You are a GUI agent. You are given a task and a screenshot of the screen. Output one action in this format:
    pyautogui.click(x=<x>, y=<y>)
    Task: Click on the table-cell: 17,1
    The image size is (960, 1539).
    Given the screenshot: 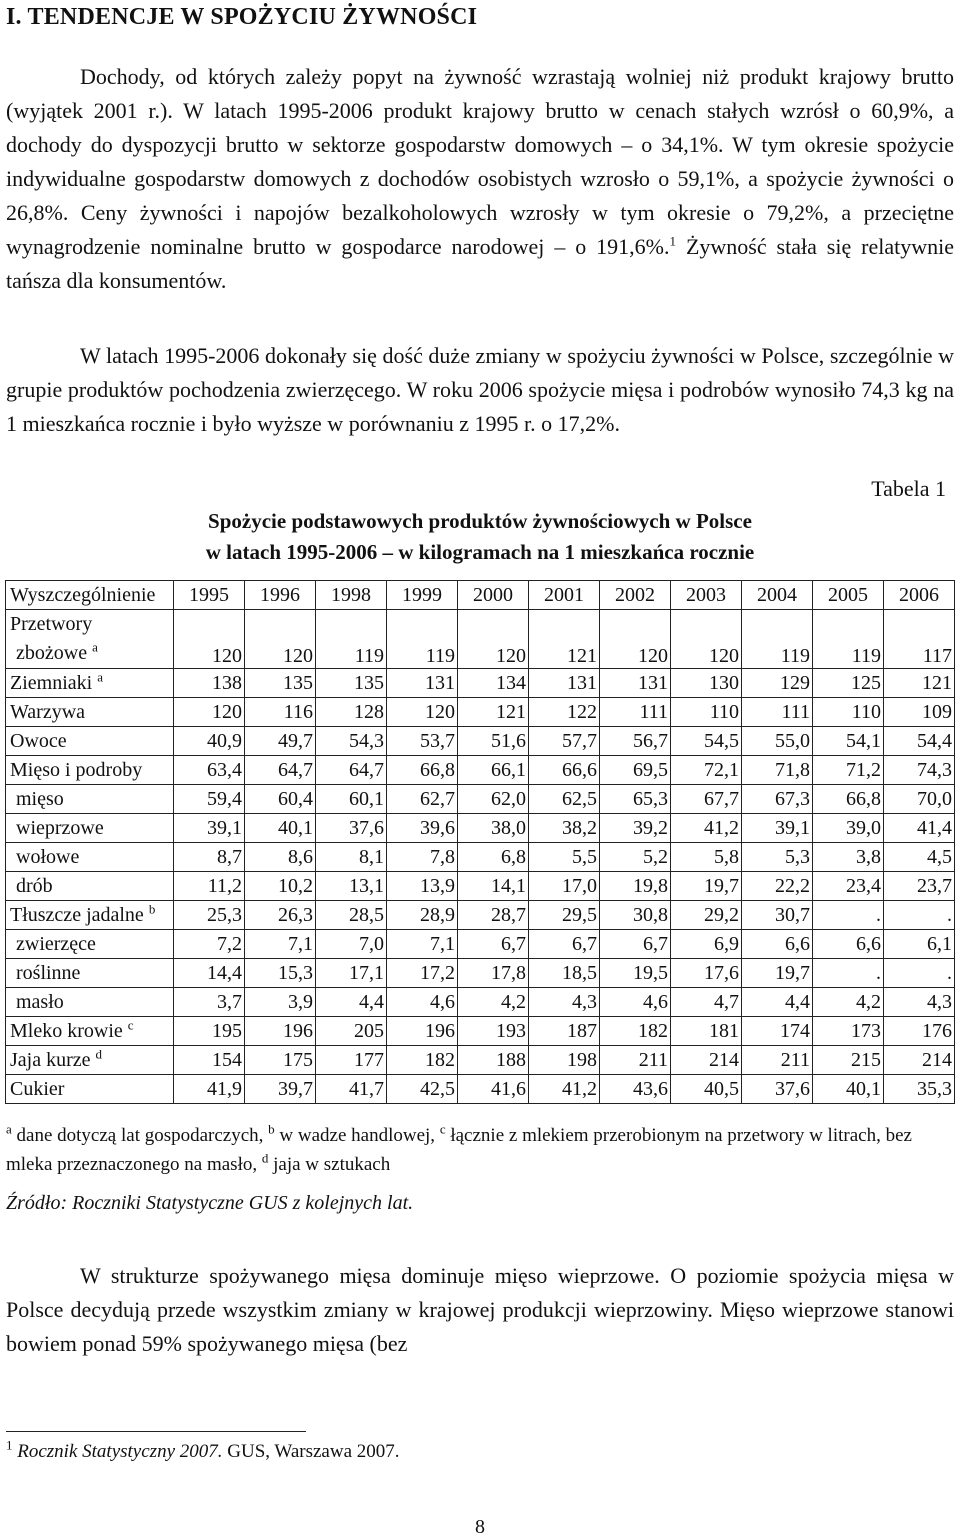 What is the action you would take?
    pyautogui.click(x=351, y=973)
    